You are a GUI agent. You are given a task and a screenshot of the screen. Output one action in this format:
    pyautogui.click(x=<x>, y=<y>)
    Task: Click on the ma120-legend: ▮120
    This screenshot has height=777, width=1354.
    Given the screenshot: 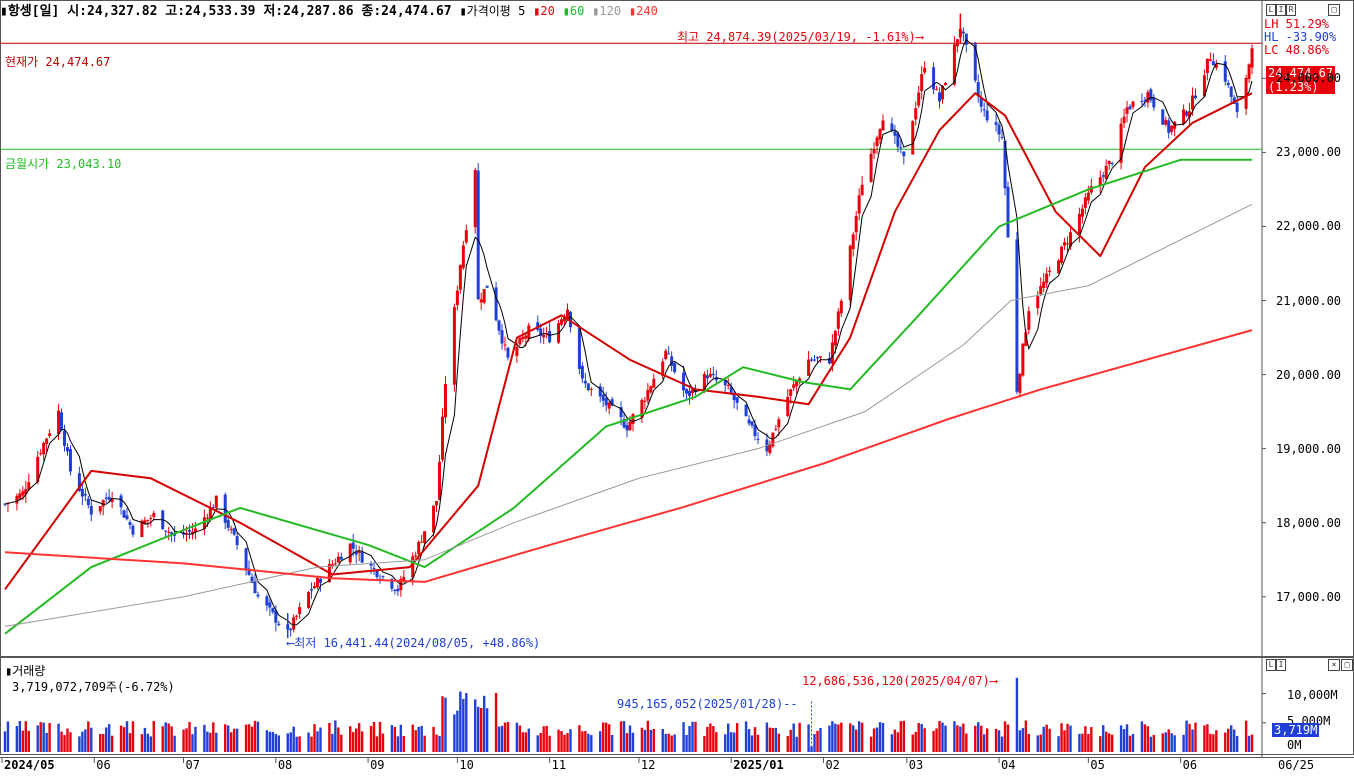 What is the action you would take?
    pyautogui.click(x=607, y=11)
    